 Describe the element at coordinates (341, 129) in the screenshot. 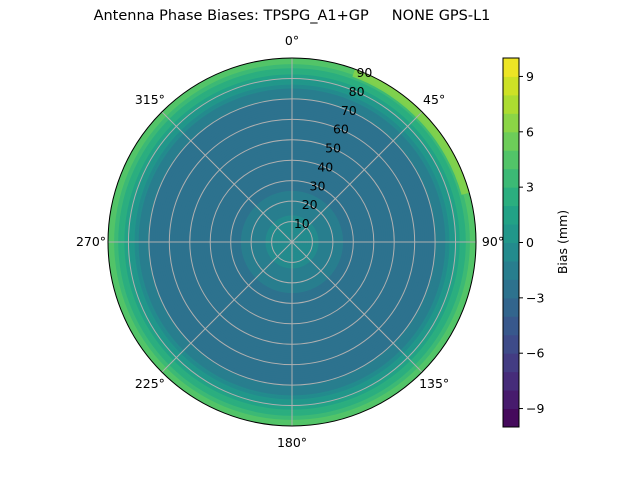

I see `radial-tick-label: 60` at that location.